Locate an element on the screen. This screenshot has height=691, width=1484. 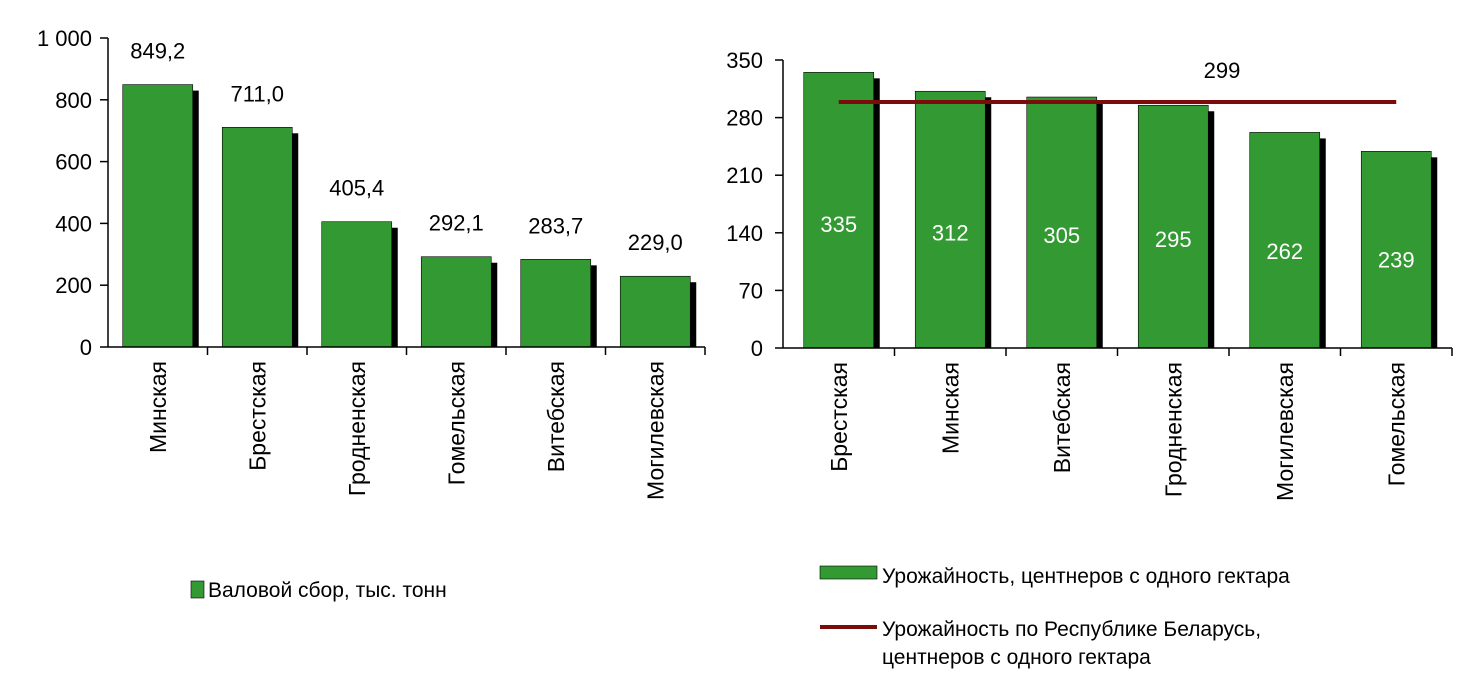
average-line-label: 299 is located at coordinates (1222, 70).